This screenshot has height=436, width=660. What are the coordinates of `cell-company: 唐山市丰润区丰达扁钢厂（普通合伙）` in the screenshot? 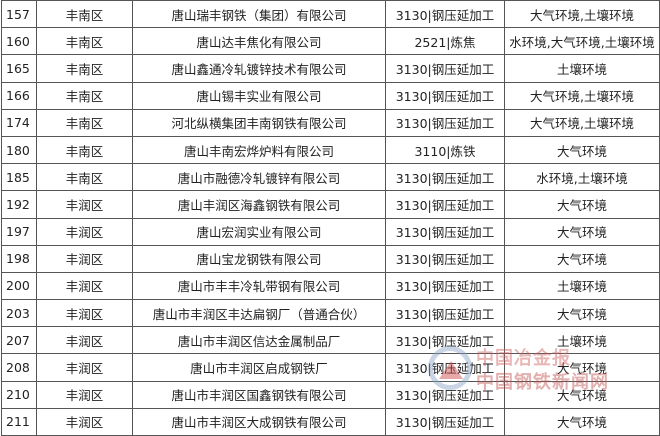 It's located at (259, 313).